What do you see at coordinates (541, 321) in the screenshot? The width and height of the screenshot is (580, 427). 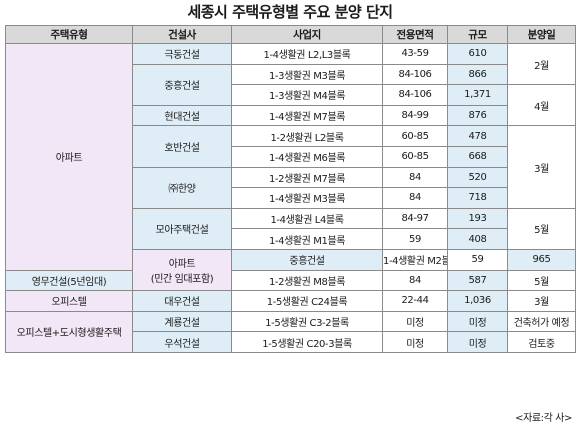 I see `sale-date-cell: 건축허가 예정` at bounding box center [541, 321].